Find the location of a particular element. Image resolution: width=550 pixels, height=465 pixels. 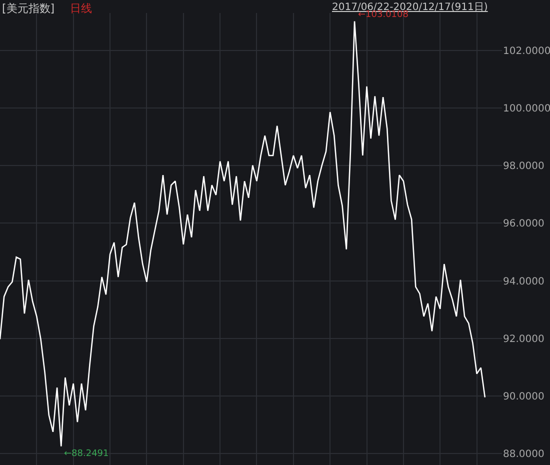

annotation: ←103.0108 is located at coordinates (383, 15).